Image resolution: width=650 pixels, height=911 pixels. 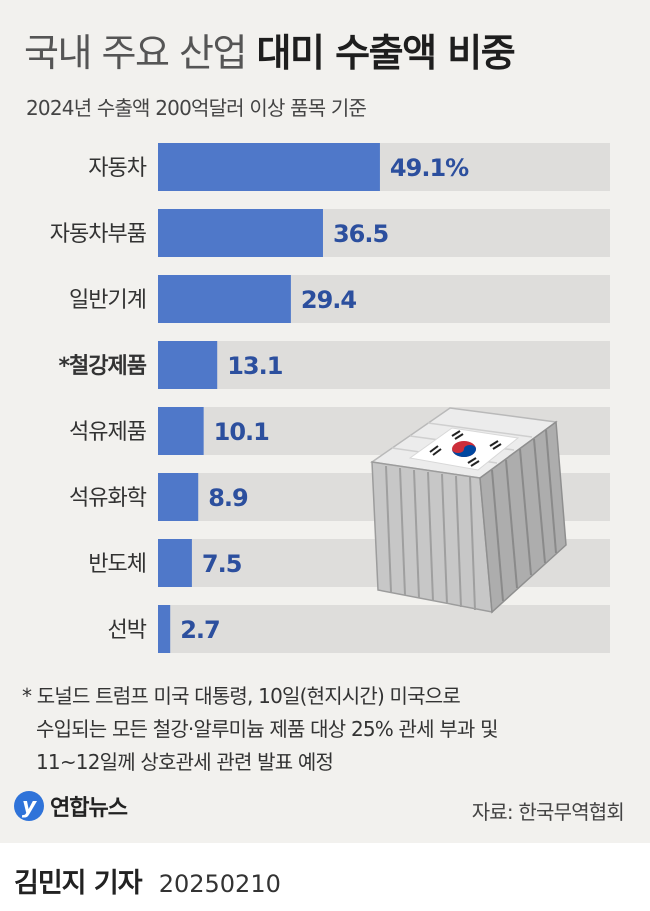 I want to click on category-label: 반도체, so click(x=117, y=564).